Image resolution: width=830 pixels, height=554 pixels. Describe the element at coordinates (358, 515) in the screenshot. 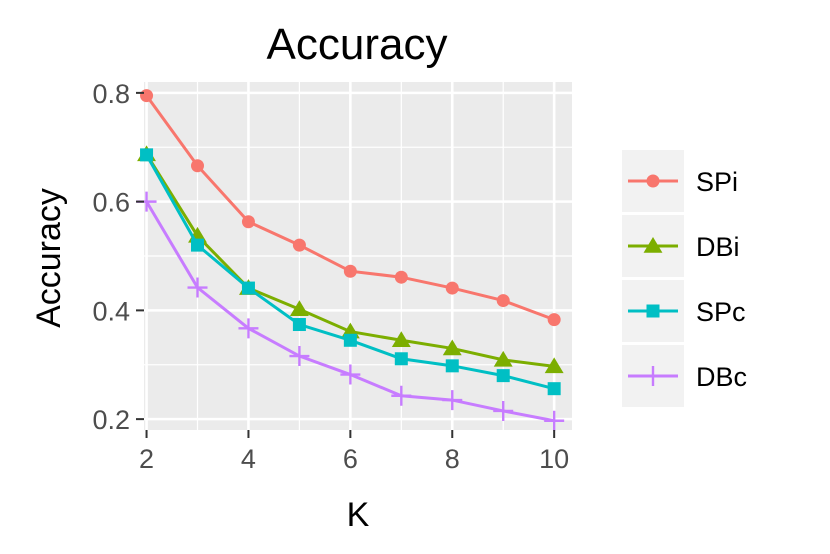

I see `x-axis-title: K` at that location.